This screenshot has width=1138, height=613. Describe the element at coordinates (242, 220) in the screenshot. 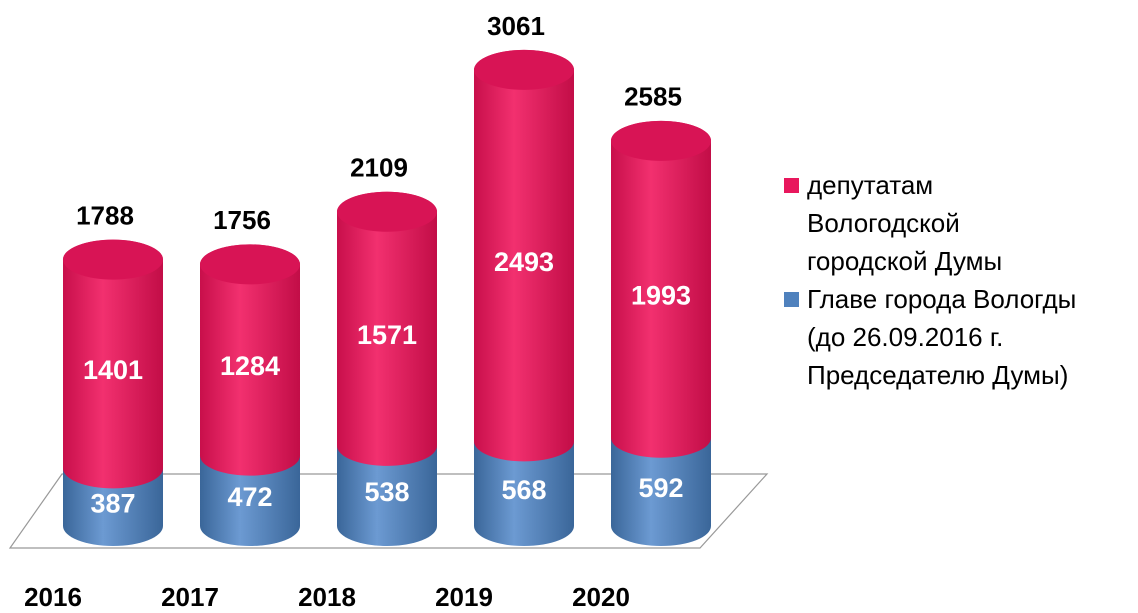

I see `total-label: 1756` at that location.